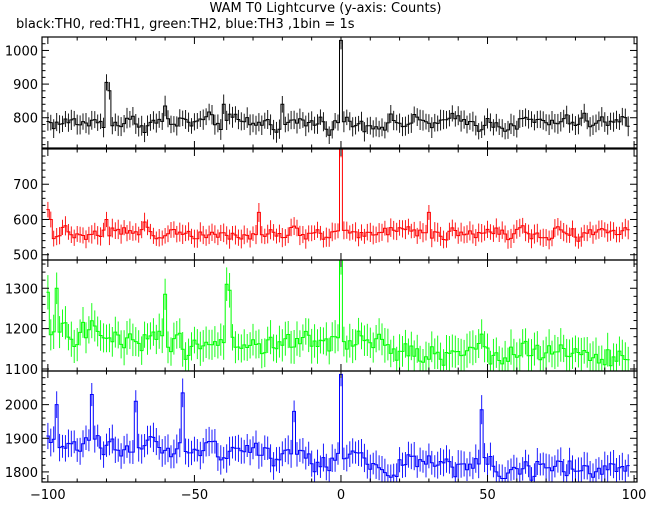 The height and width of the screenshot is (509, 651). What do you see at coordinates (21, 51) in the screenshot?
I see `y-tick-label: 1000` at bounding box center [21, 51].